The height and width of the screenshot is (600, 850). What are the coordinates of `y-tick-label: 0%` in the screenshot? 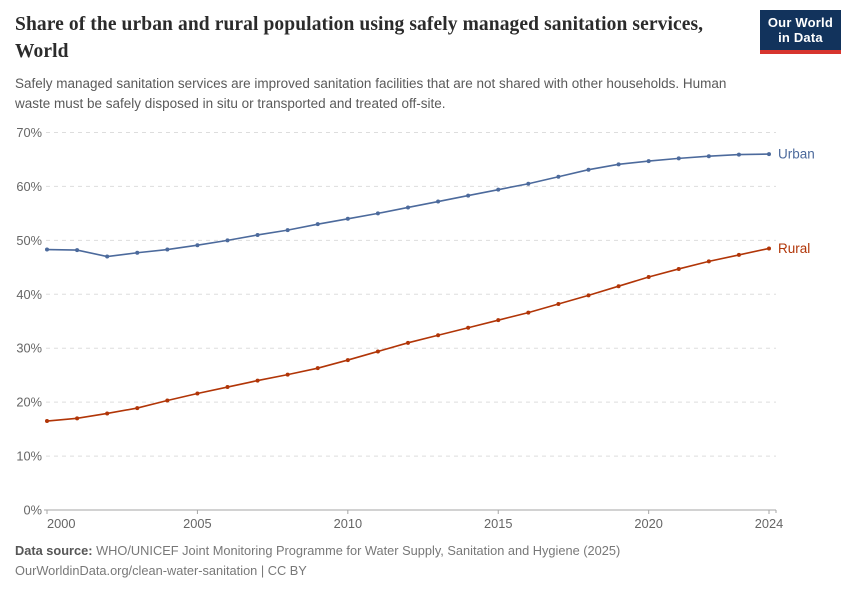 It's located at (33, 510).